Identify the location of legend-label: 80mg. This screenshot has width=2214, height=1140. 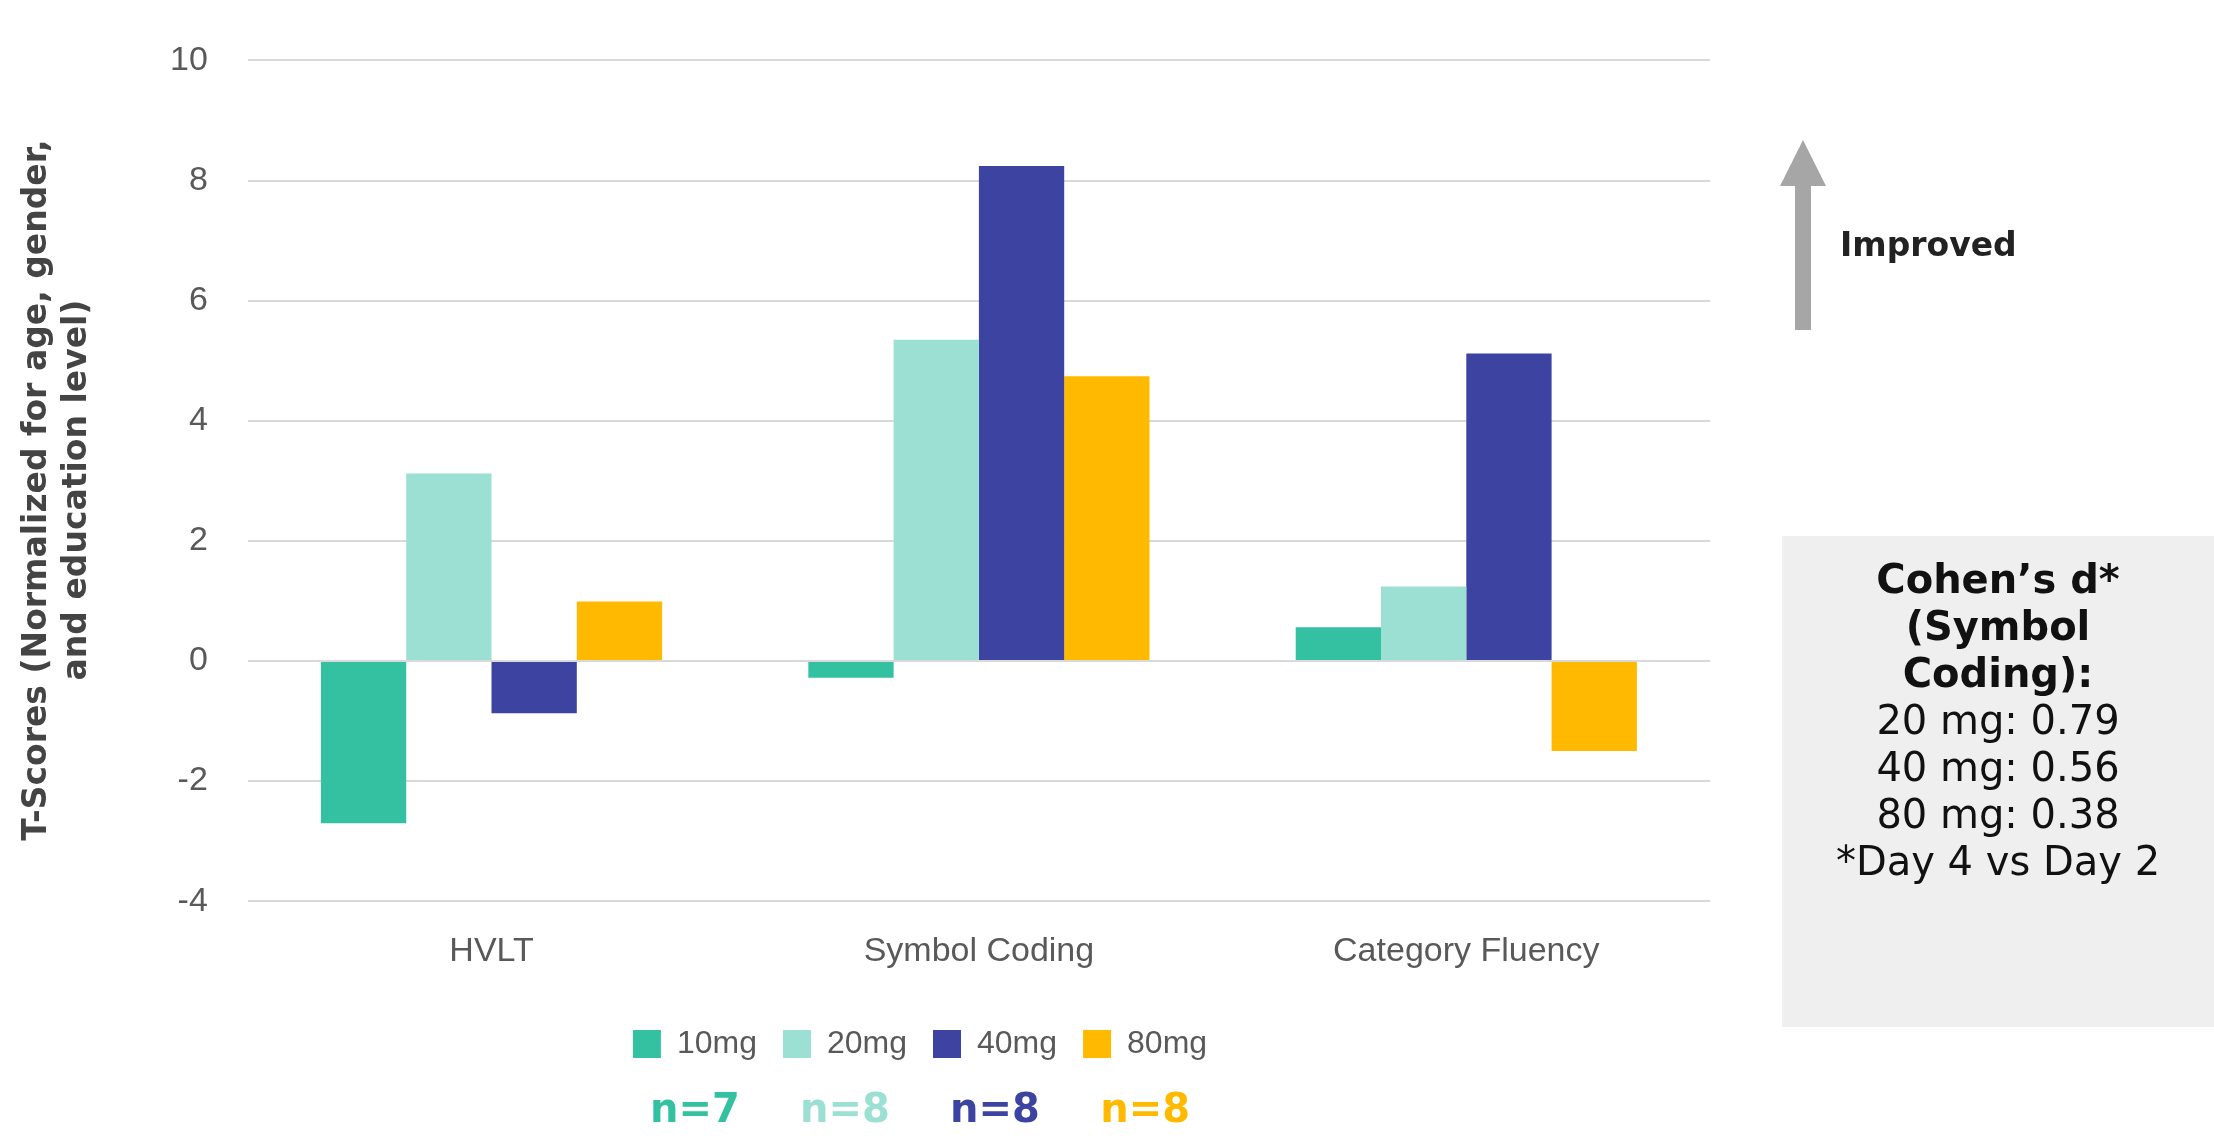
(1167, 1041).